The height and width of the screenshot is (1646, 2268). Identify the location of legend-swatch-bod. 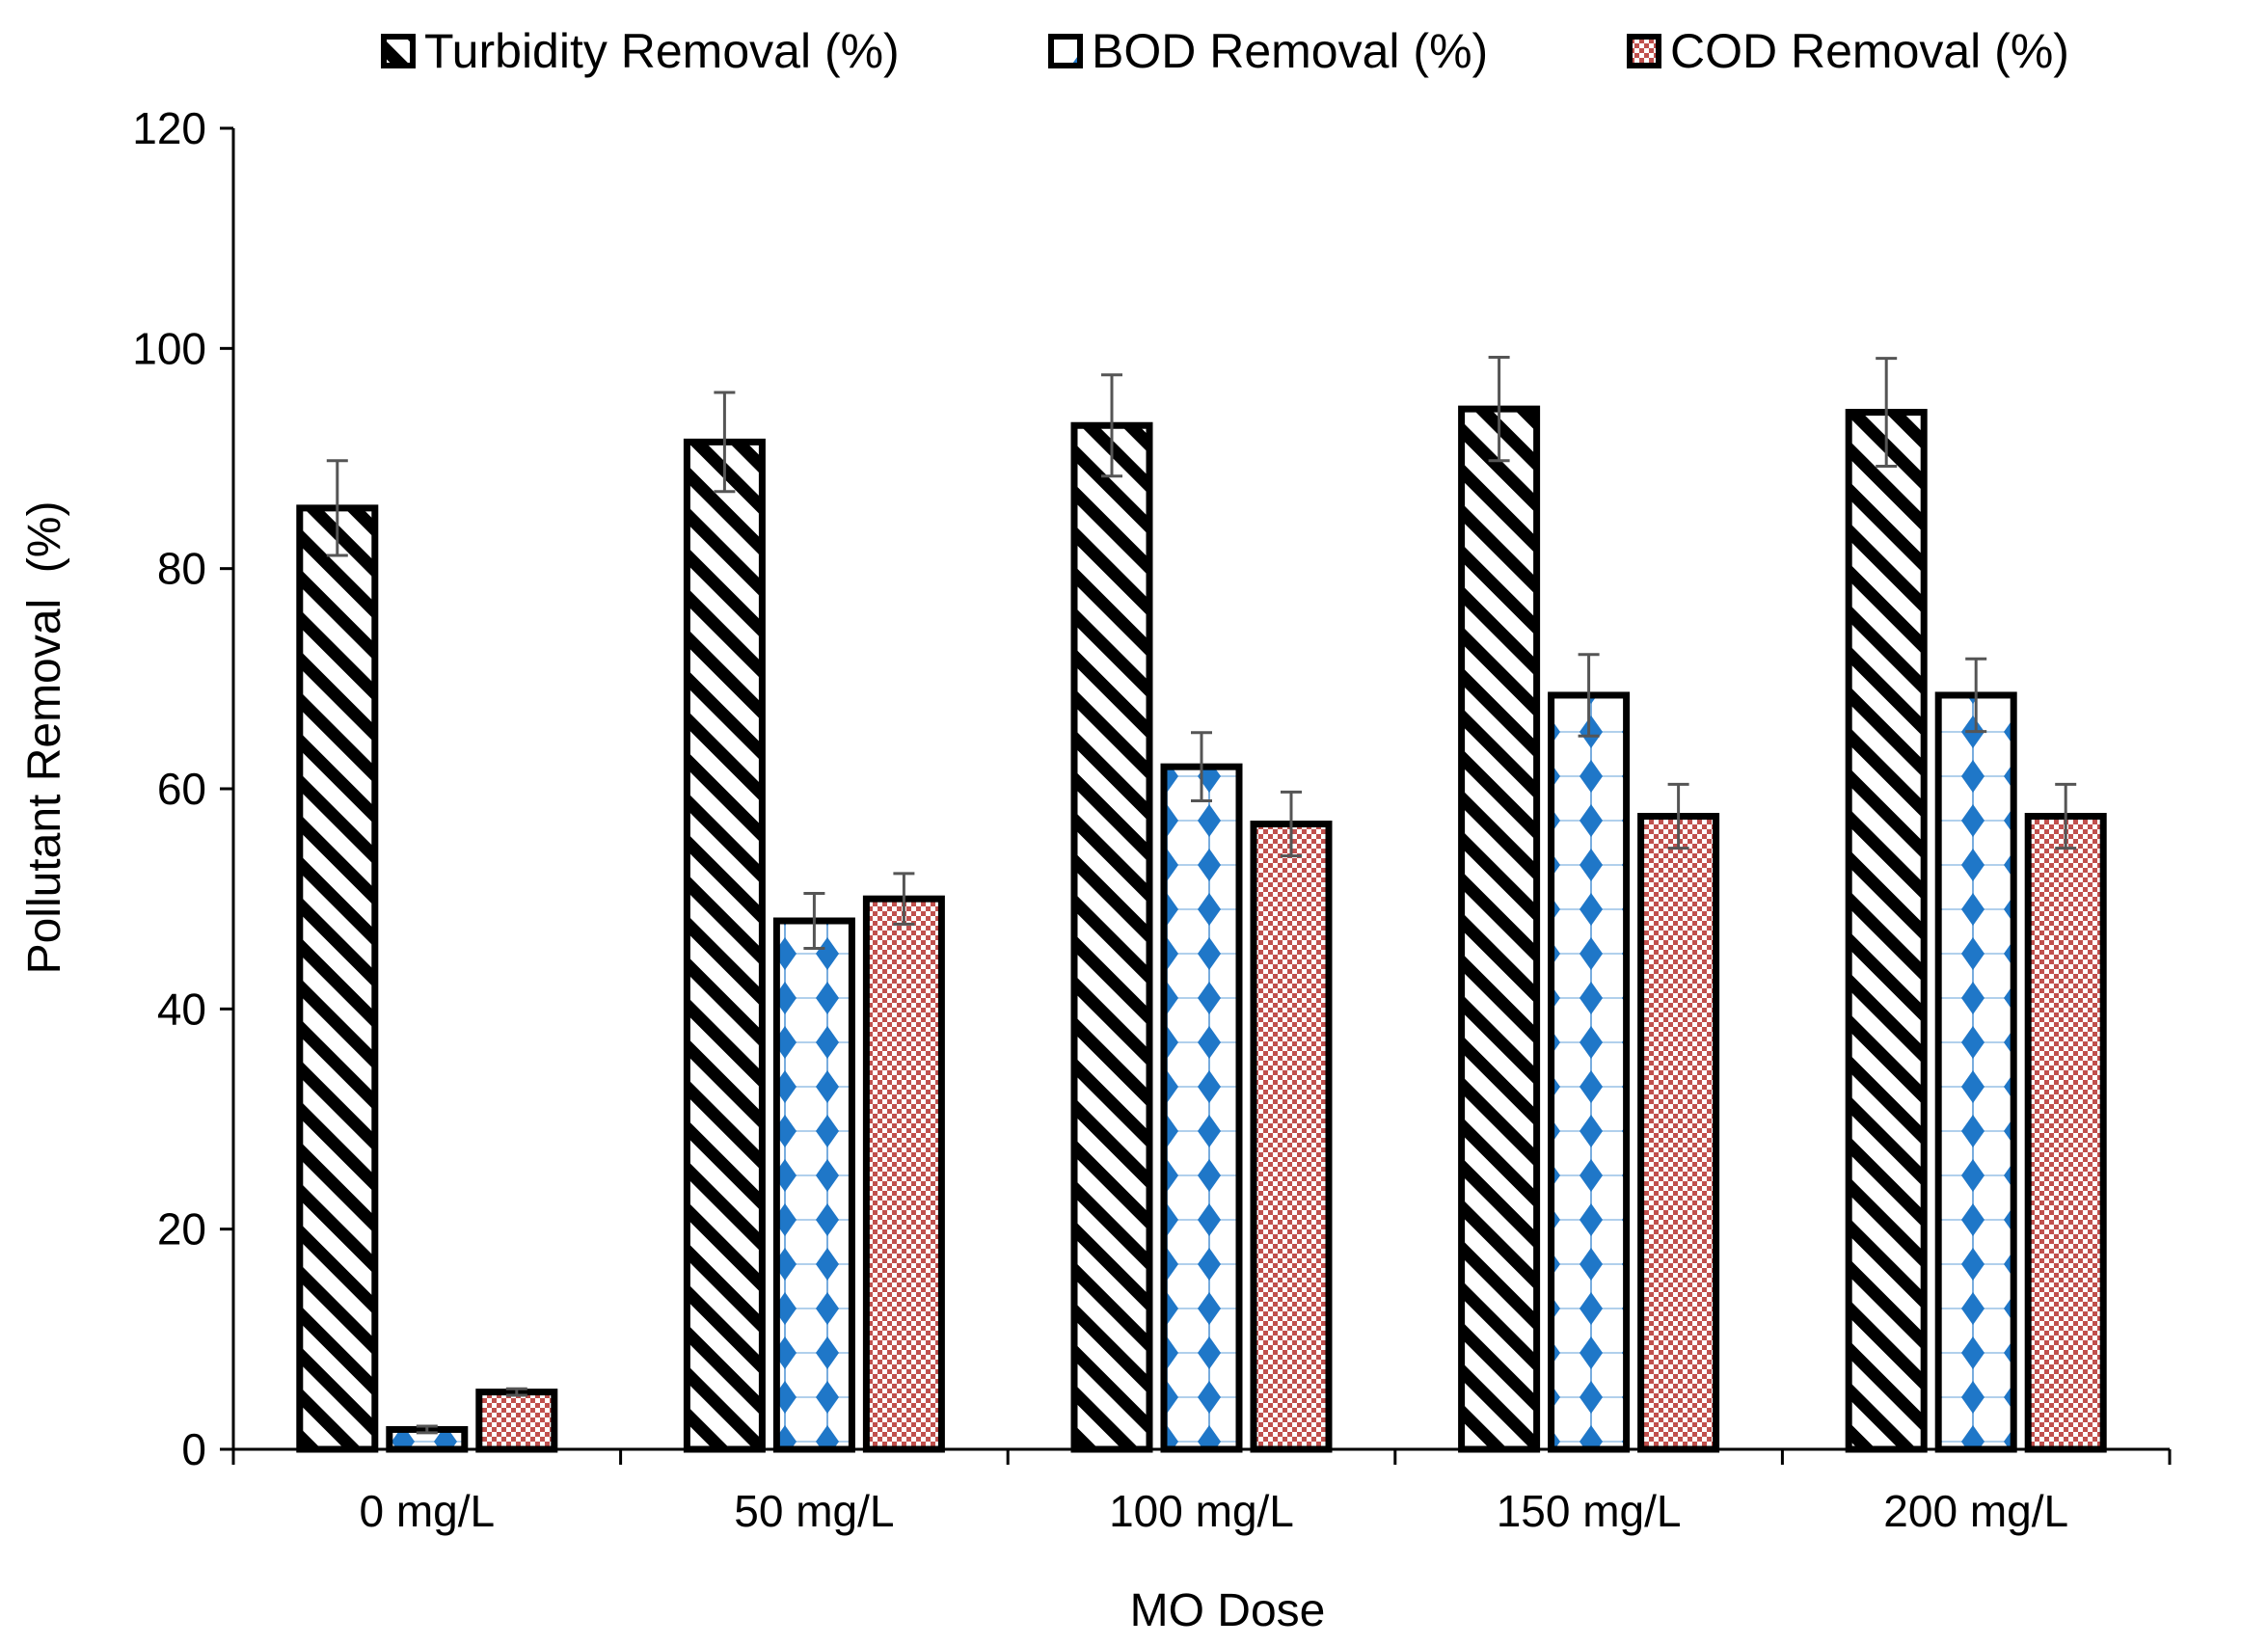
(1065, 51).